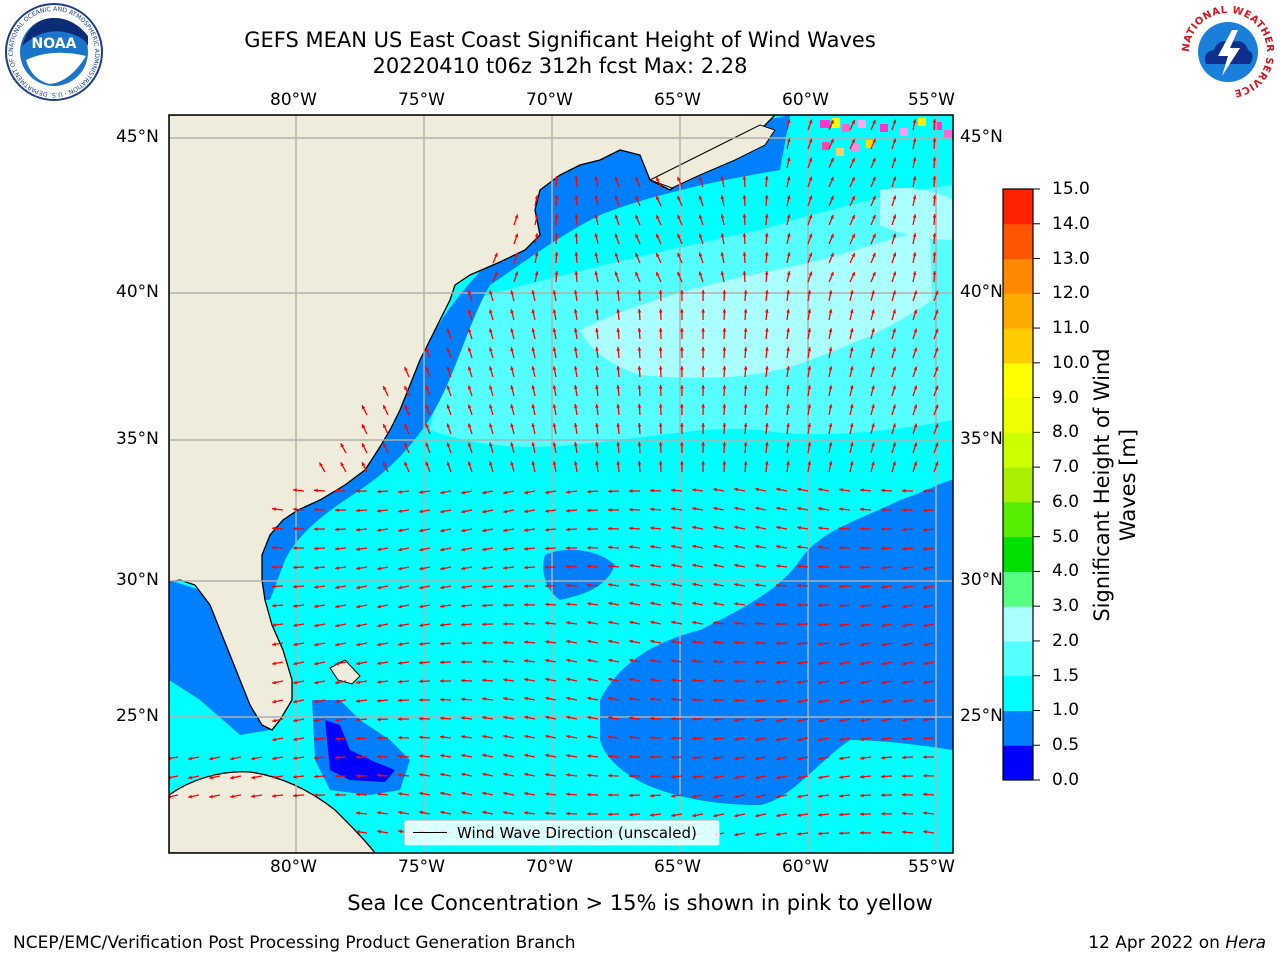 Image resolution: width=1280 pixels, height=960 pixels. What do you see at coordinates (1245, 943) in the screenshot?
I see `footer-machine: Hera` at bounding box center [1245, 943].